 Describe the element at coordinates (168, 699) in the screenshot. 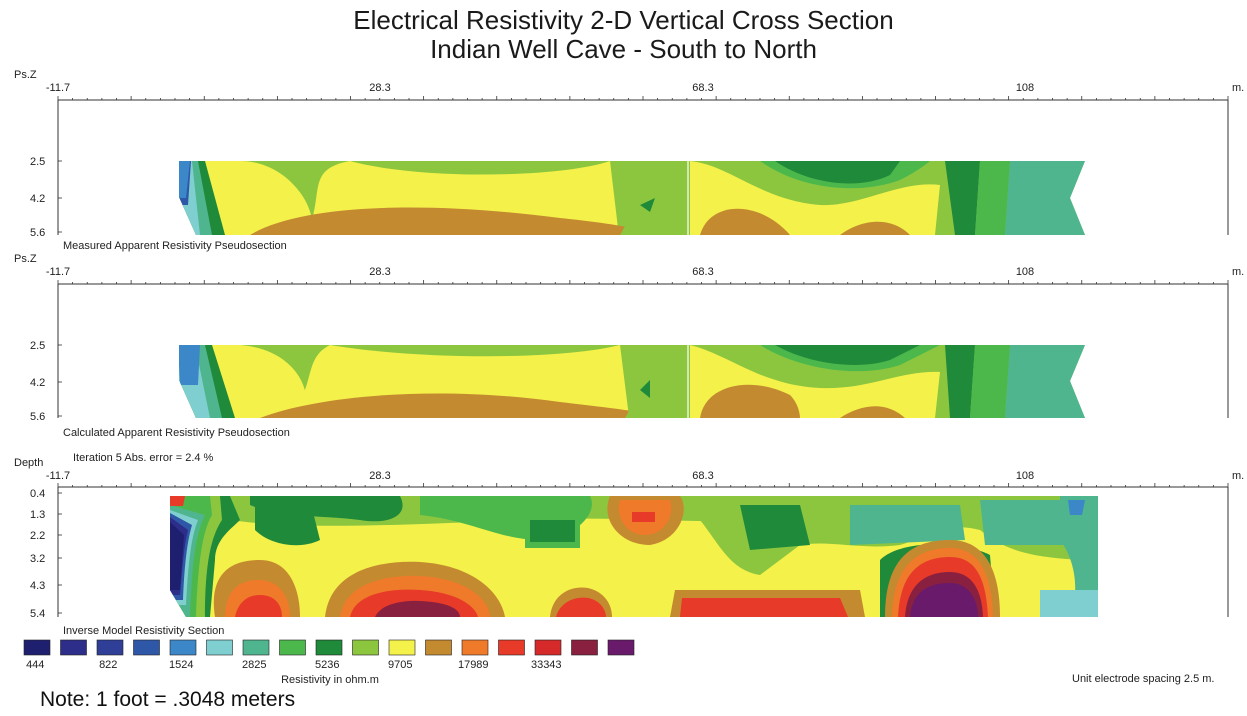

I see `unit-conversion-note: Note: 1 foot = .3048 meters` at that location.